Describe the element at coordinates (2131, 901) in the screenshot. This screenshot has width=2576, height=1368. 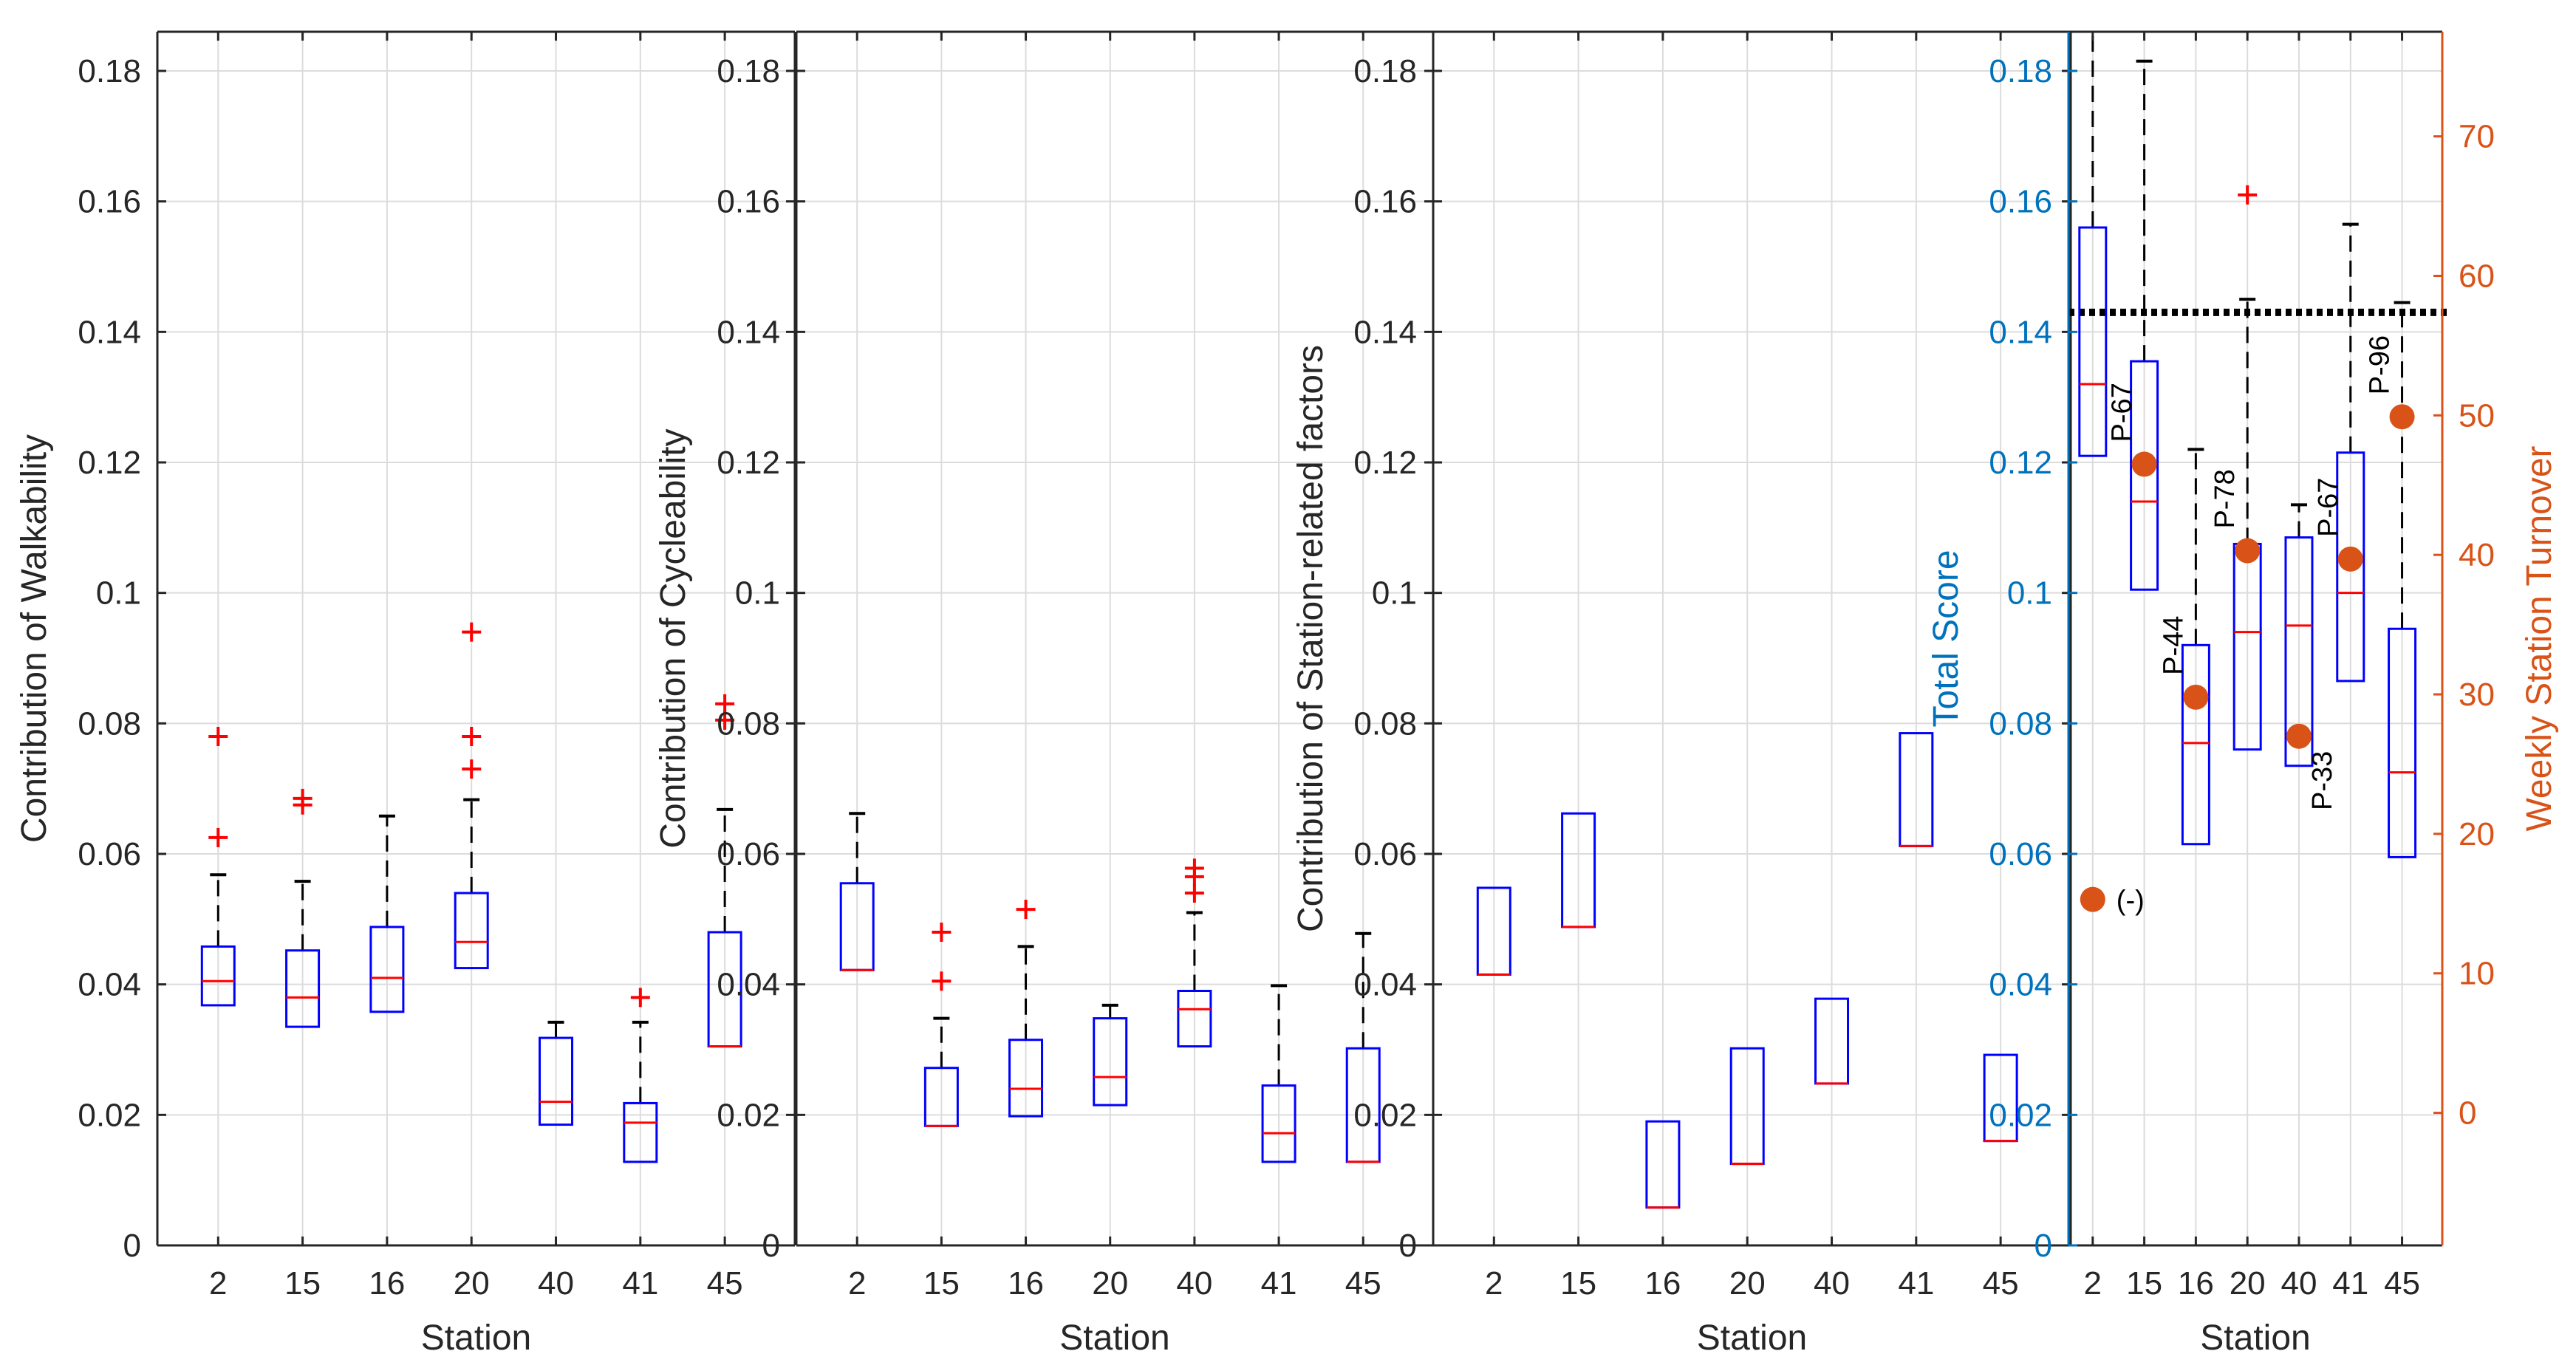
I see `turnover-label: (-)` at that location.